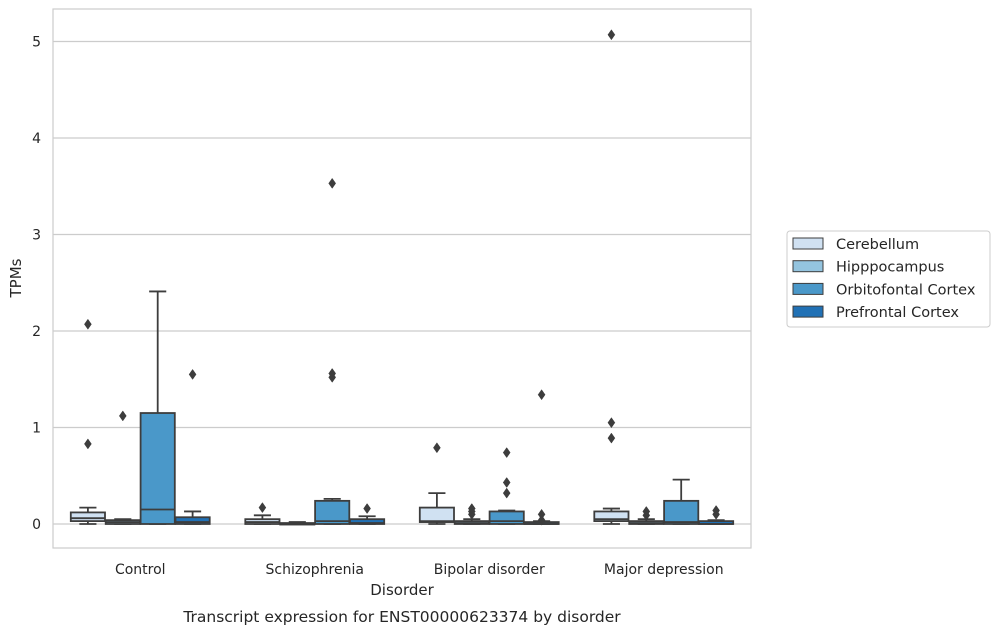  What do you see at coordinates (897, 313) in the screenshot?
I see `legend-label: Prefrontal Cortex` at bounding box center [897, 313].